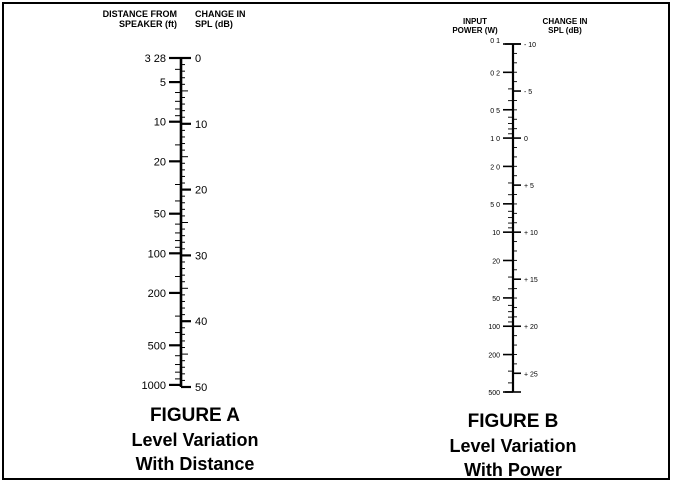 Image resolution: width=674 pixels, height=484 pixels. What do you see at coordinates (494, 393) in the screenshot?
I see `figure-b-power-label: 500` at bounding box center [494, 393].